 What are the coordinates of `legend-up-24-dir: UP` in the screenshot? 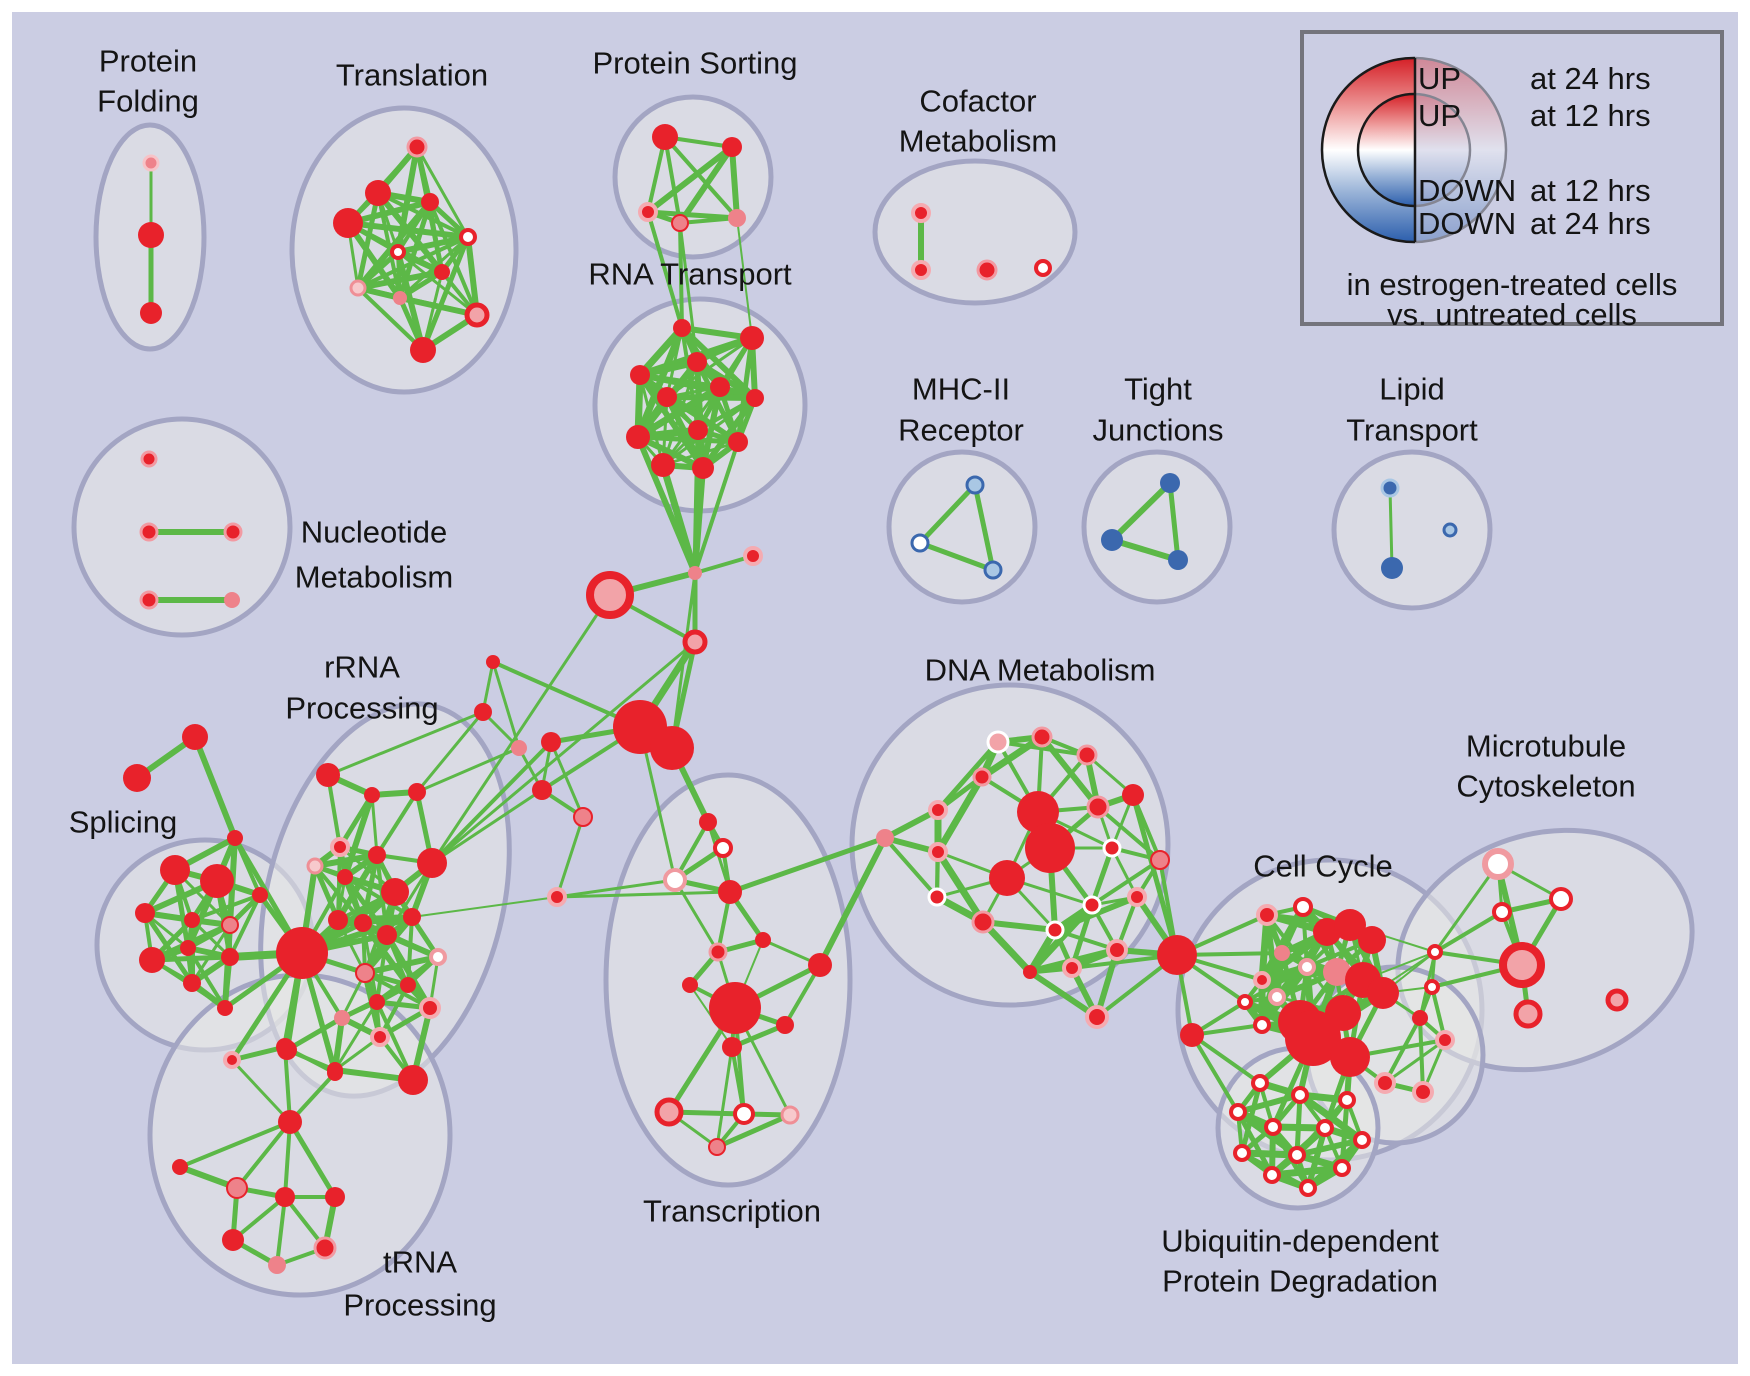 It's located at (1440, 78).